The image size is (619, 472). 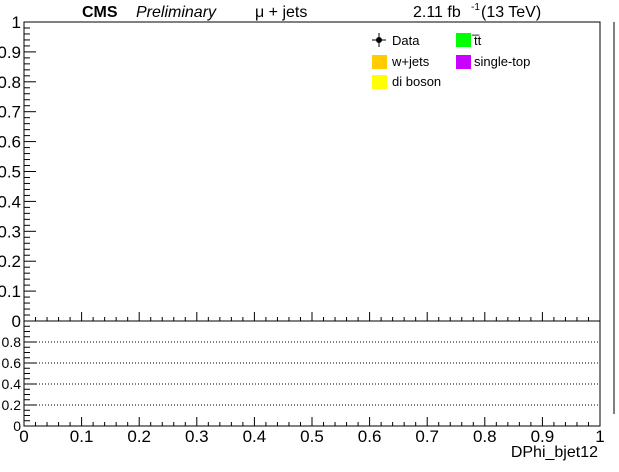 I want to click on ratio-x-tick-label: 0.5, so click(x=312, y=436).